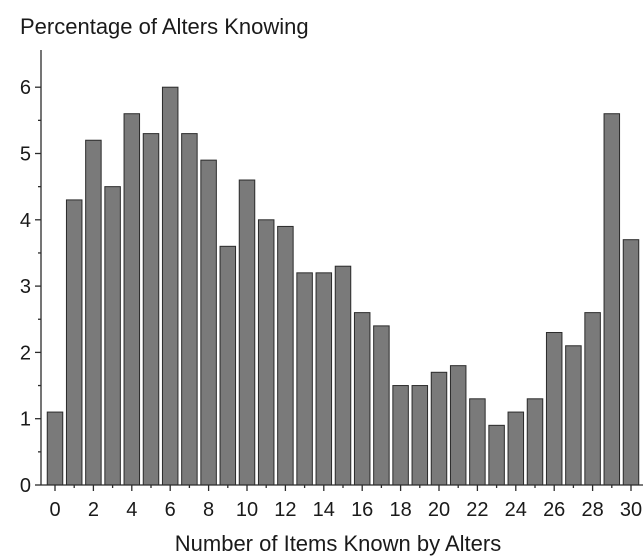 The height and width of the screenshot is (557, 644). What do you see at coordinates (324, 510) in the screenshot?
I see `x-tick-label: 14` at bounding box center [324, 510].